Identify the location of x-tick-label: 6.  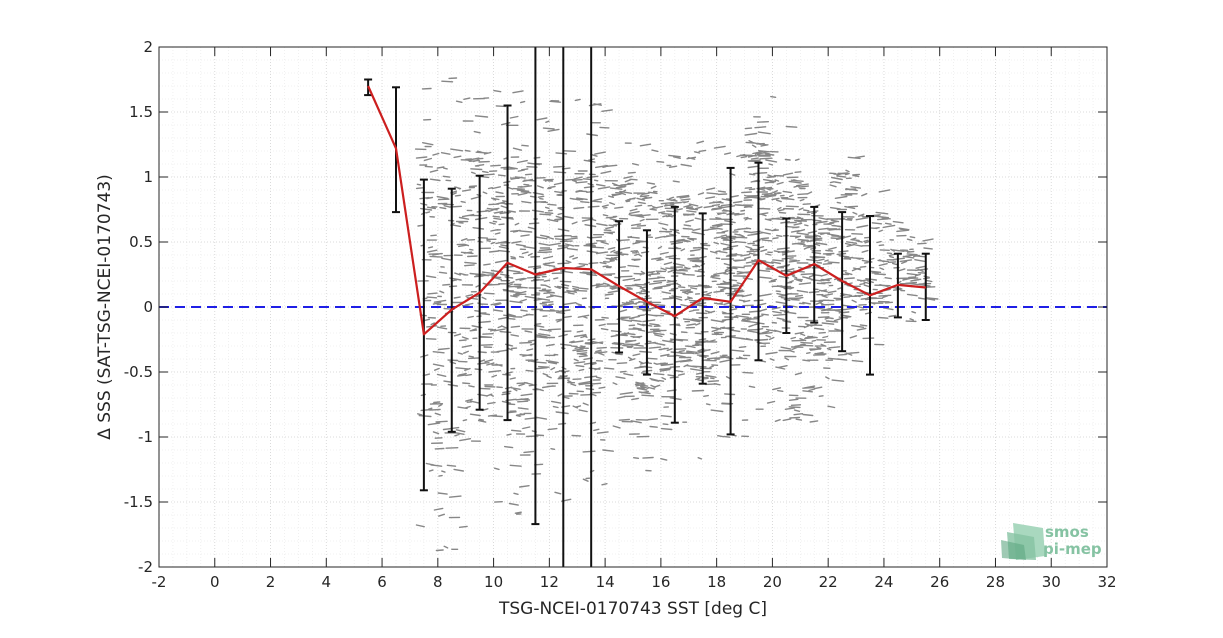
(382, 582).